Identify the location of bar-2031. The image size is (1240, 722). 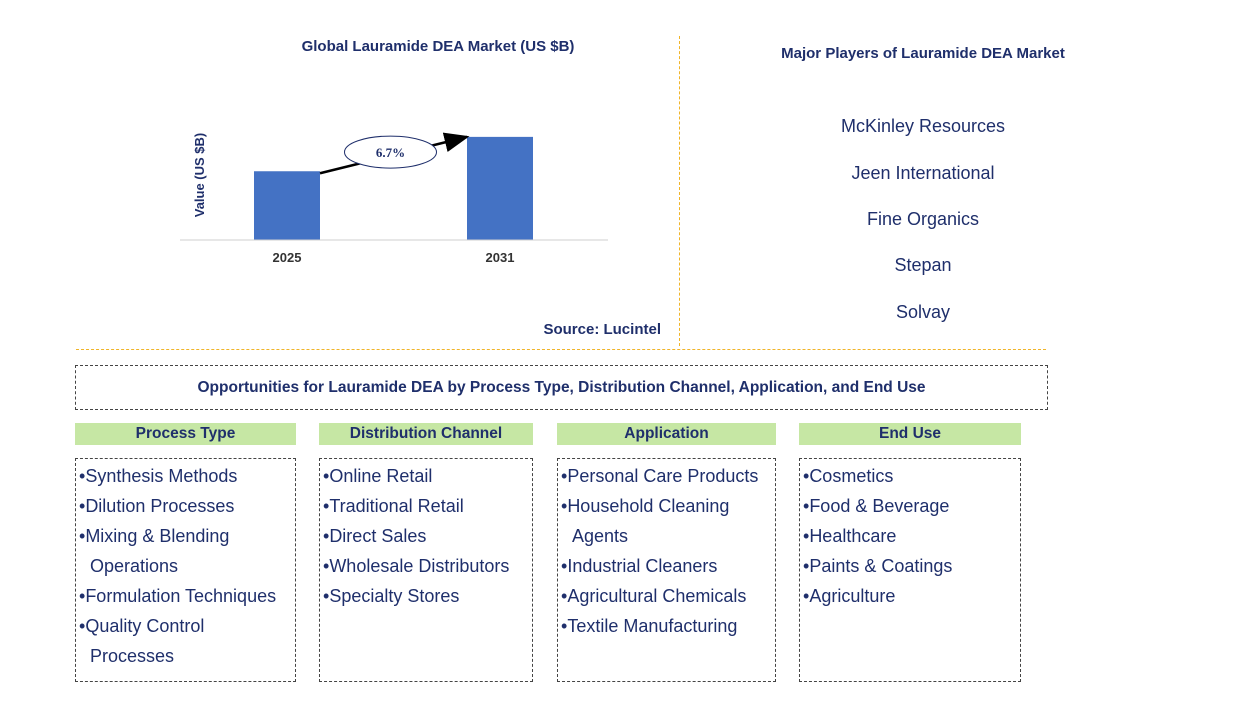
(500, 188).